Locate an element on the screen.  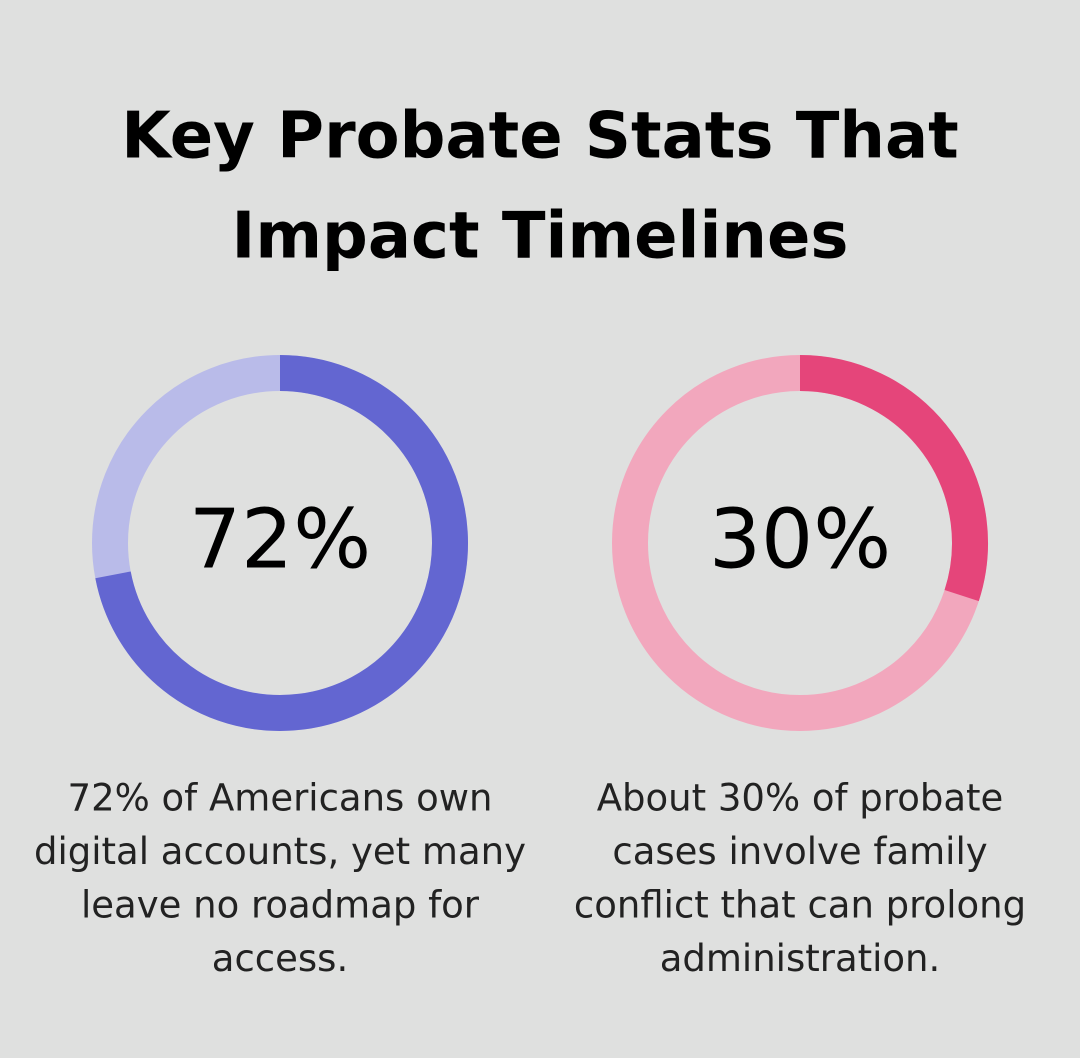
caption-line: administration. is located at coordinates (800, 958).